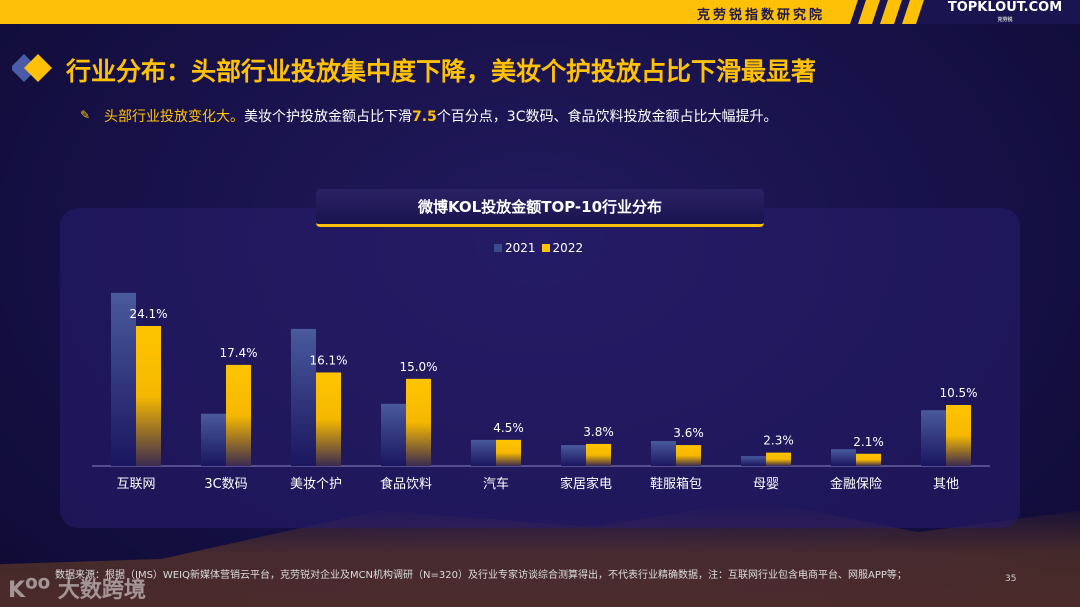  I want to click on category-label: 金融保险, so click(856, 484).